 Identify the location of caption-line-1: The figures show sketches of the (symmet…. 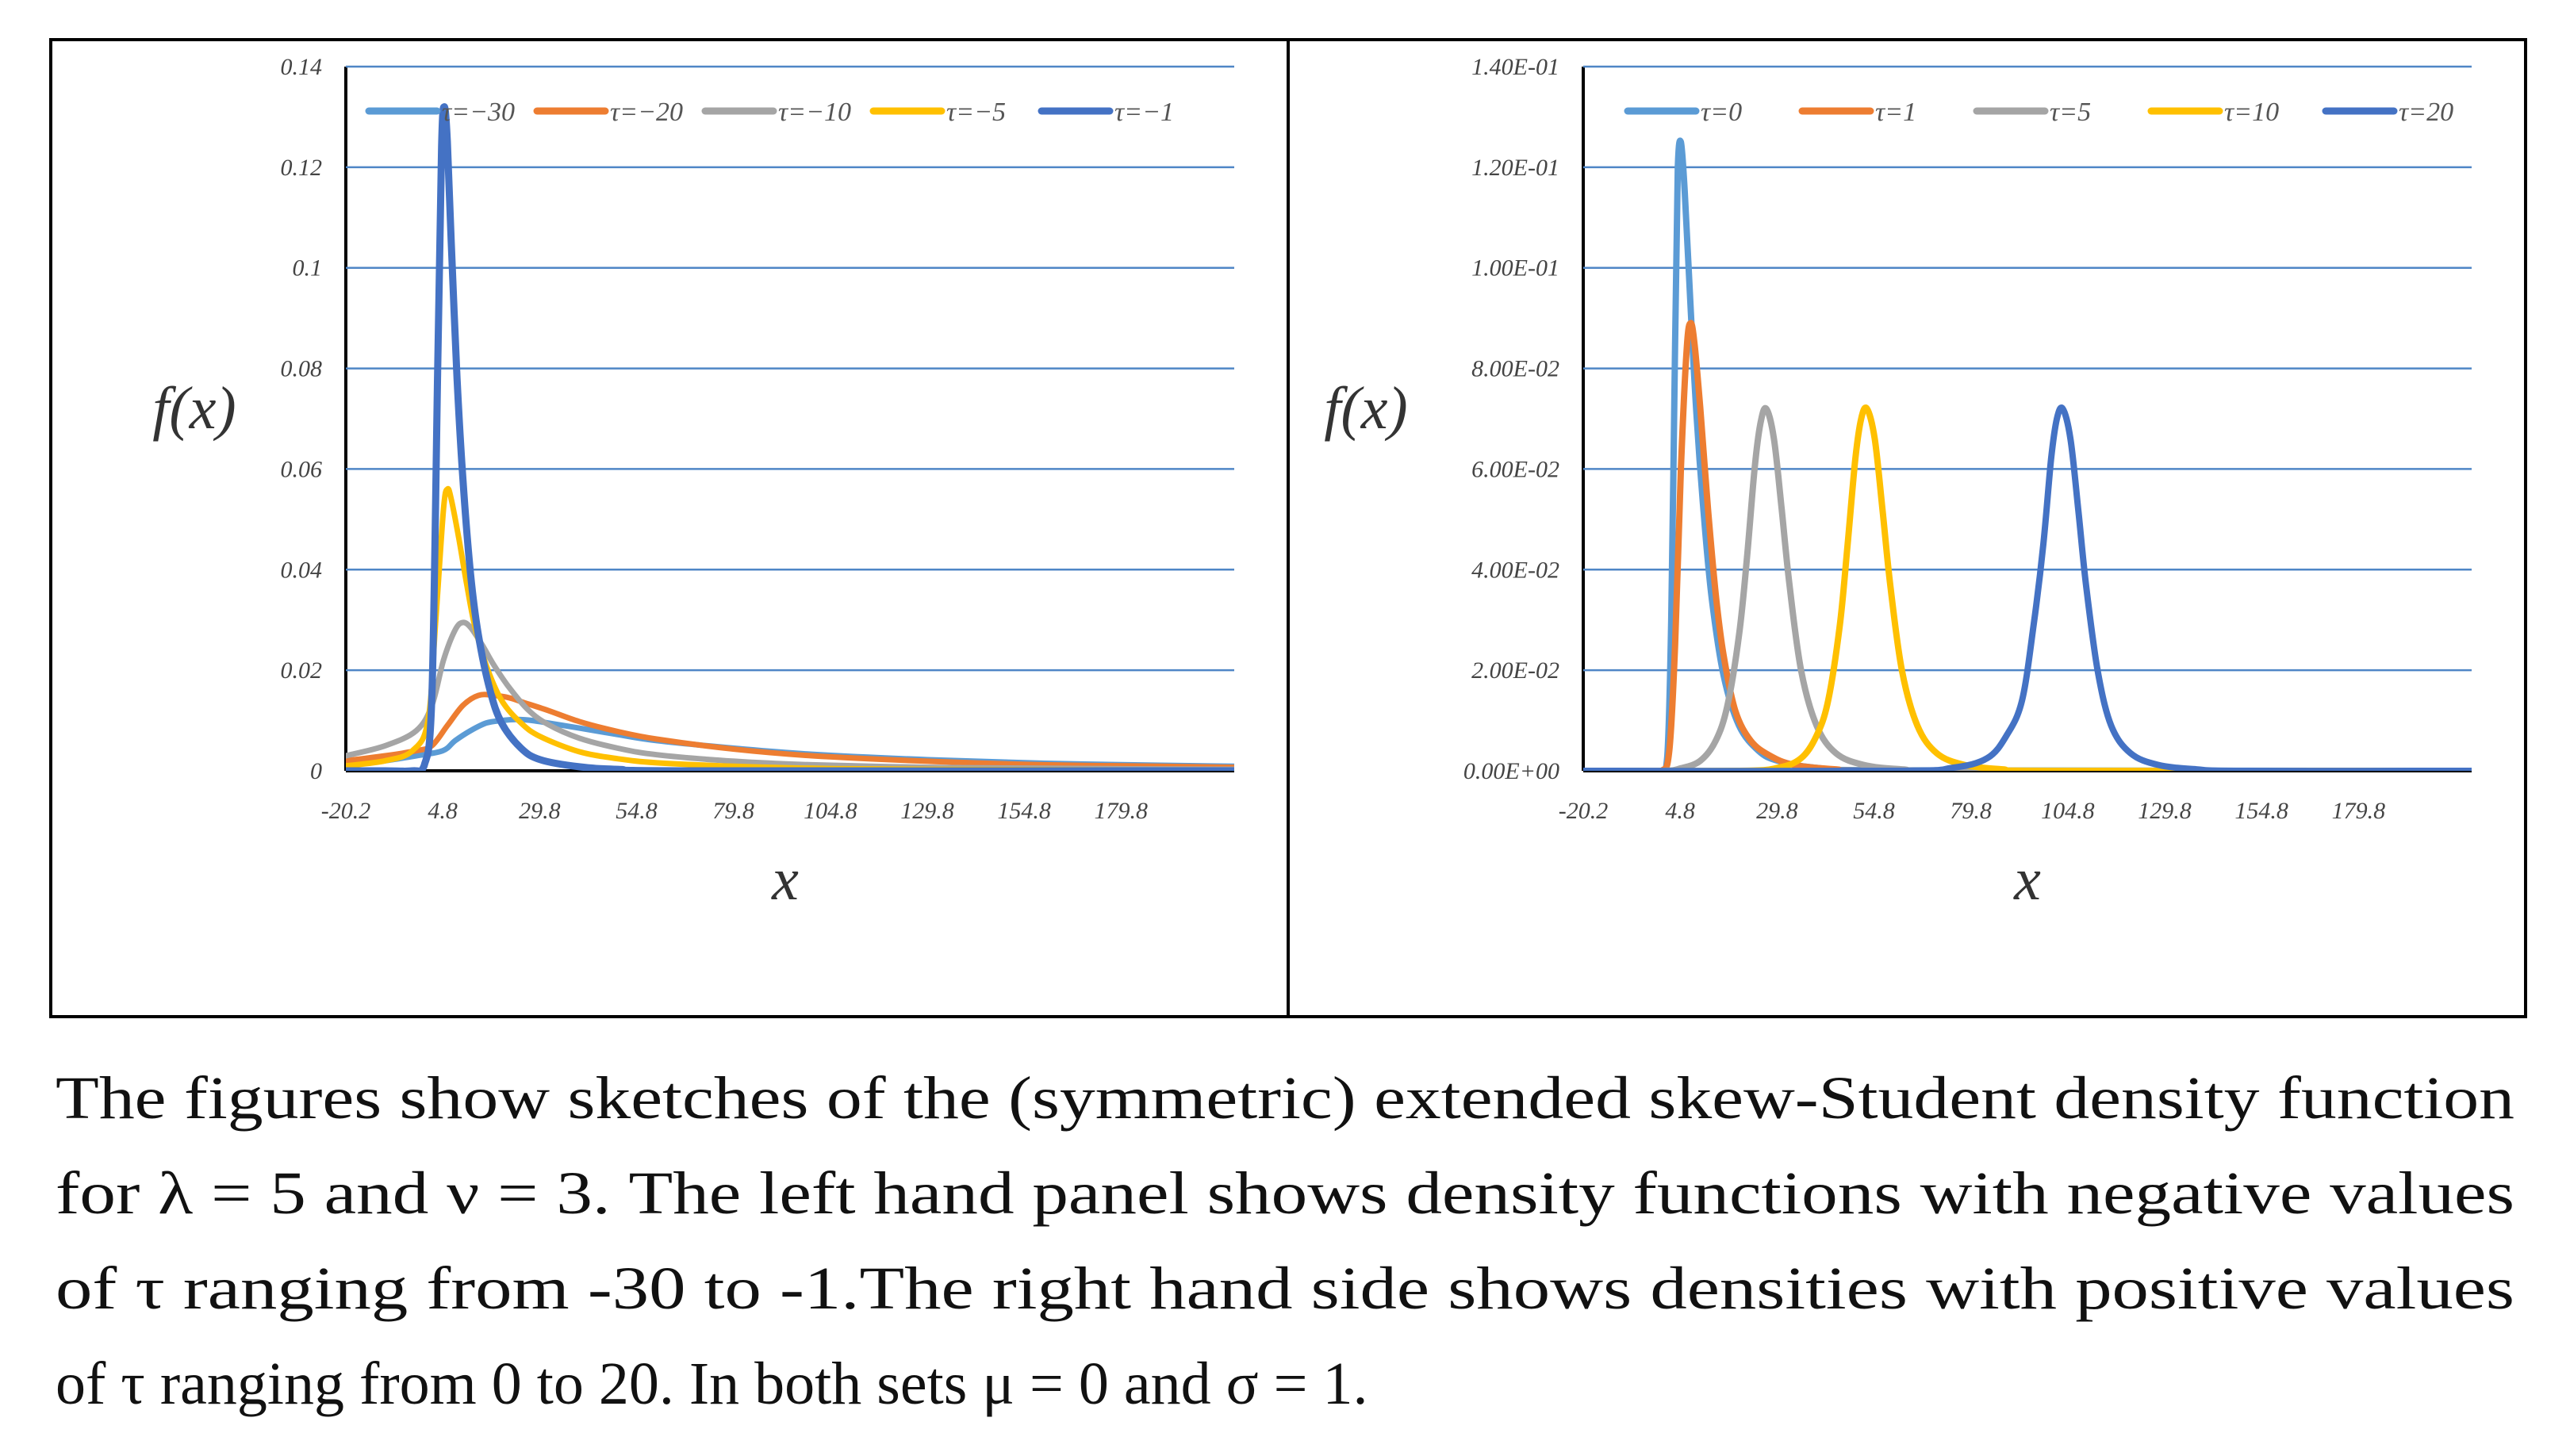
(1285, 1098).